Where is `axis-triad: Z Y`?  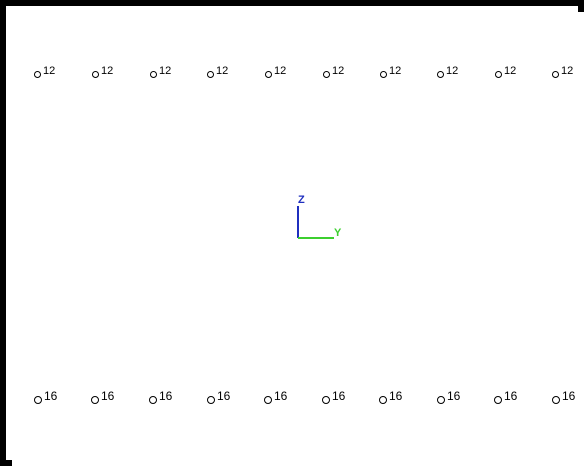
axis-triad: Z Y is located at coordinates (319, 219).